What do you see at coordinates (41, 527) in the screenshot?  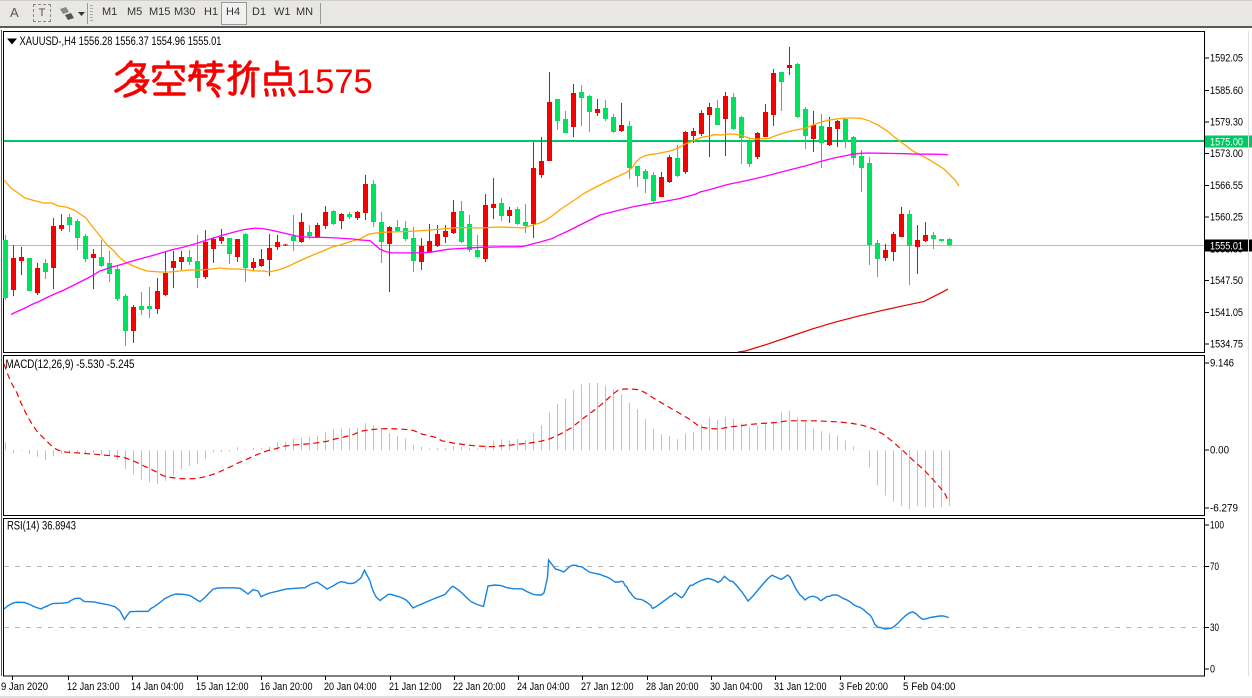 I see `svg-text: RSI(14) 36.8943` at bounding box center [41, 527].